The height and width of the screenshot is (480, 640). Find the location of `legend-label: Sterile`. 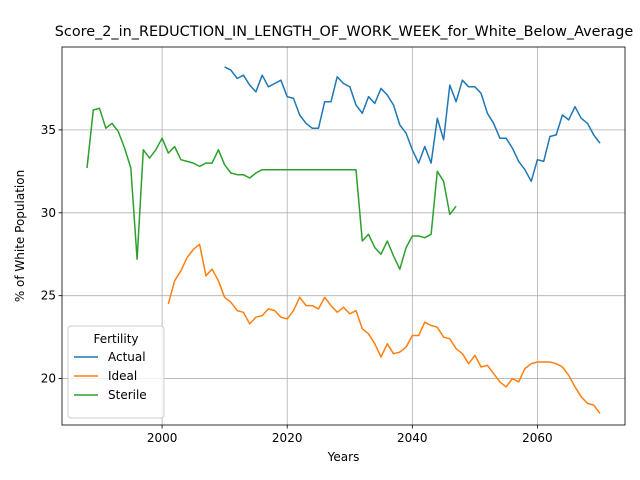

legend-label: Sterile is located at coordinates (127, 395).